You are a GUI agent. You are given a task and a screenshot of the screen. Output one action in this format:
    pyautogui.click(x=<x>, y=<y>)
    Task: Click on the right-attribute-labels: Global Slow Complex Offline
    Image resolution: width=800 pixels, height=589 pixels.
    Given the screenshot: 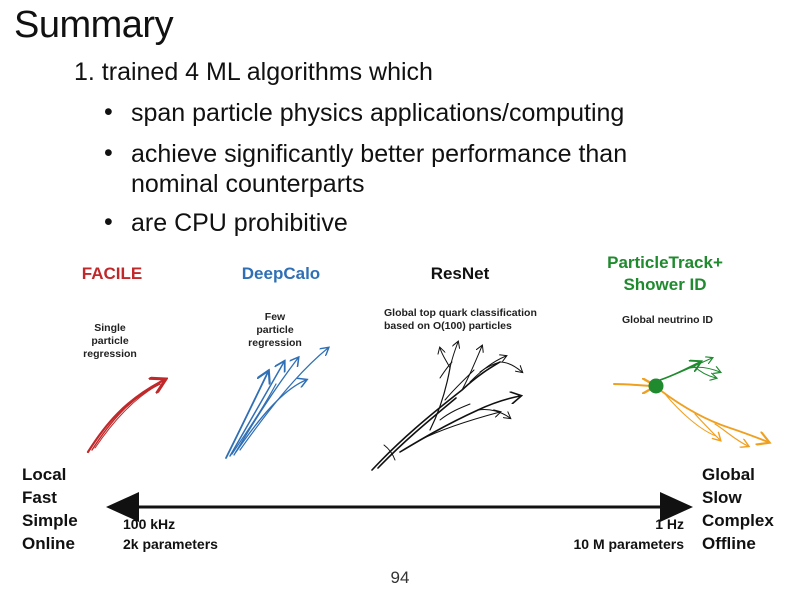 What is the action you would take?
    pyautogui.click(x=738, y=509)
    